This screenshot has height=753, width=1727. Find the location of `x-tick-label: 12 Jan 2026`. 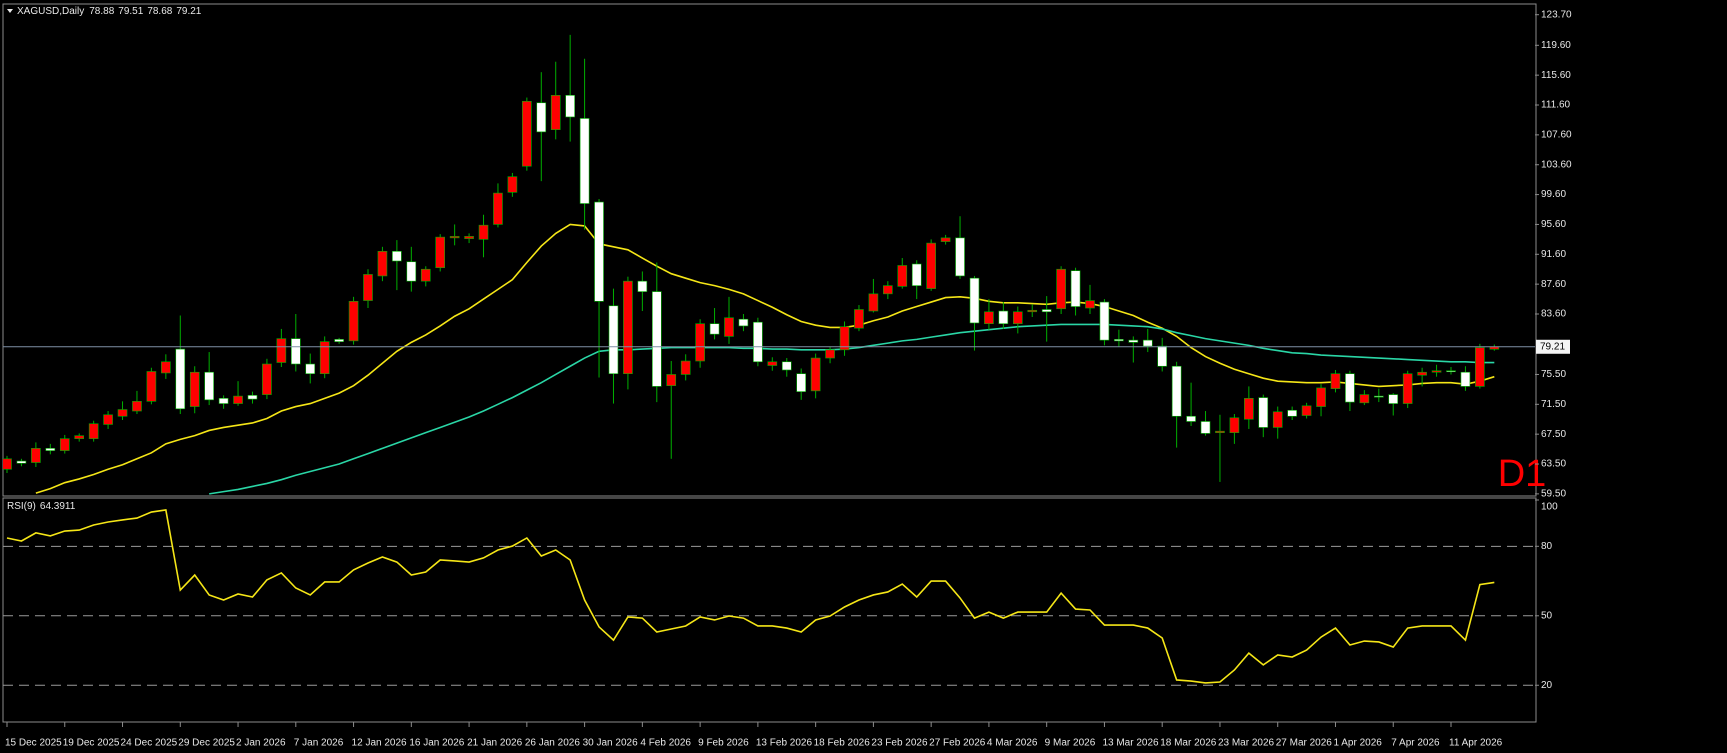

x-tick-label: 12 Jan 2026 is located at coordinates (379, 743).